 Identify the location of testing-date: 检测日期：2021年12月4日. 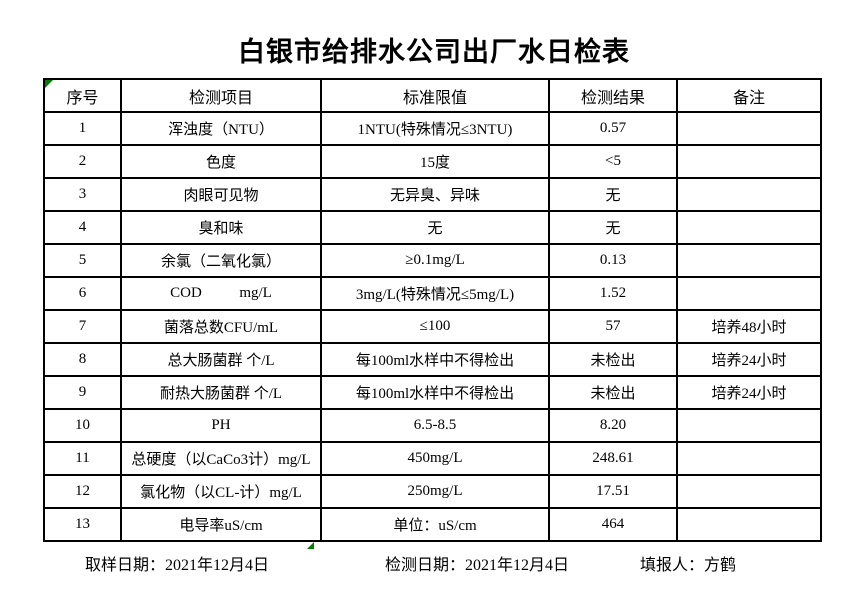
(477, 565).